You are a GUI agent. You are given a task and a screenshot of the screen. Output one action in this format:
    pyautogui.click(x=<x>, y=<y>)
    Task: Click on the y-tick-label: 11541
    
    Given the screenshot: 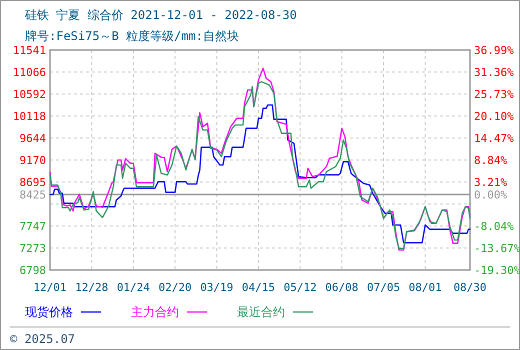 What is the action you would take?
    pyautogui.click(x=29, y=50)
    